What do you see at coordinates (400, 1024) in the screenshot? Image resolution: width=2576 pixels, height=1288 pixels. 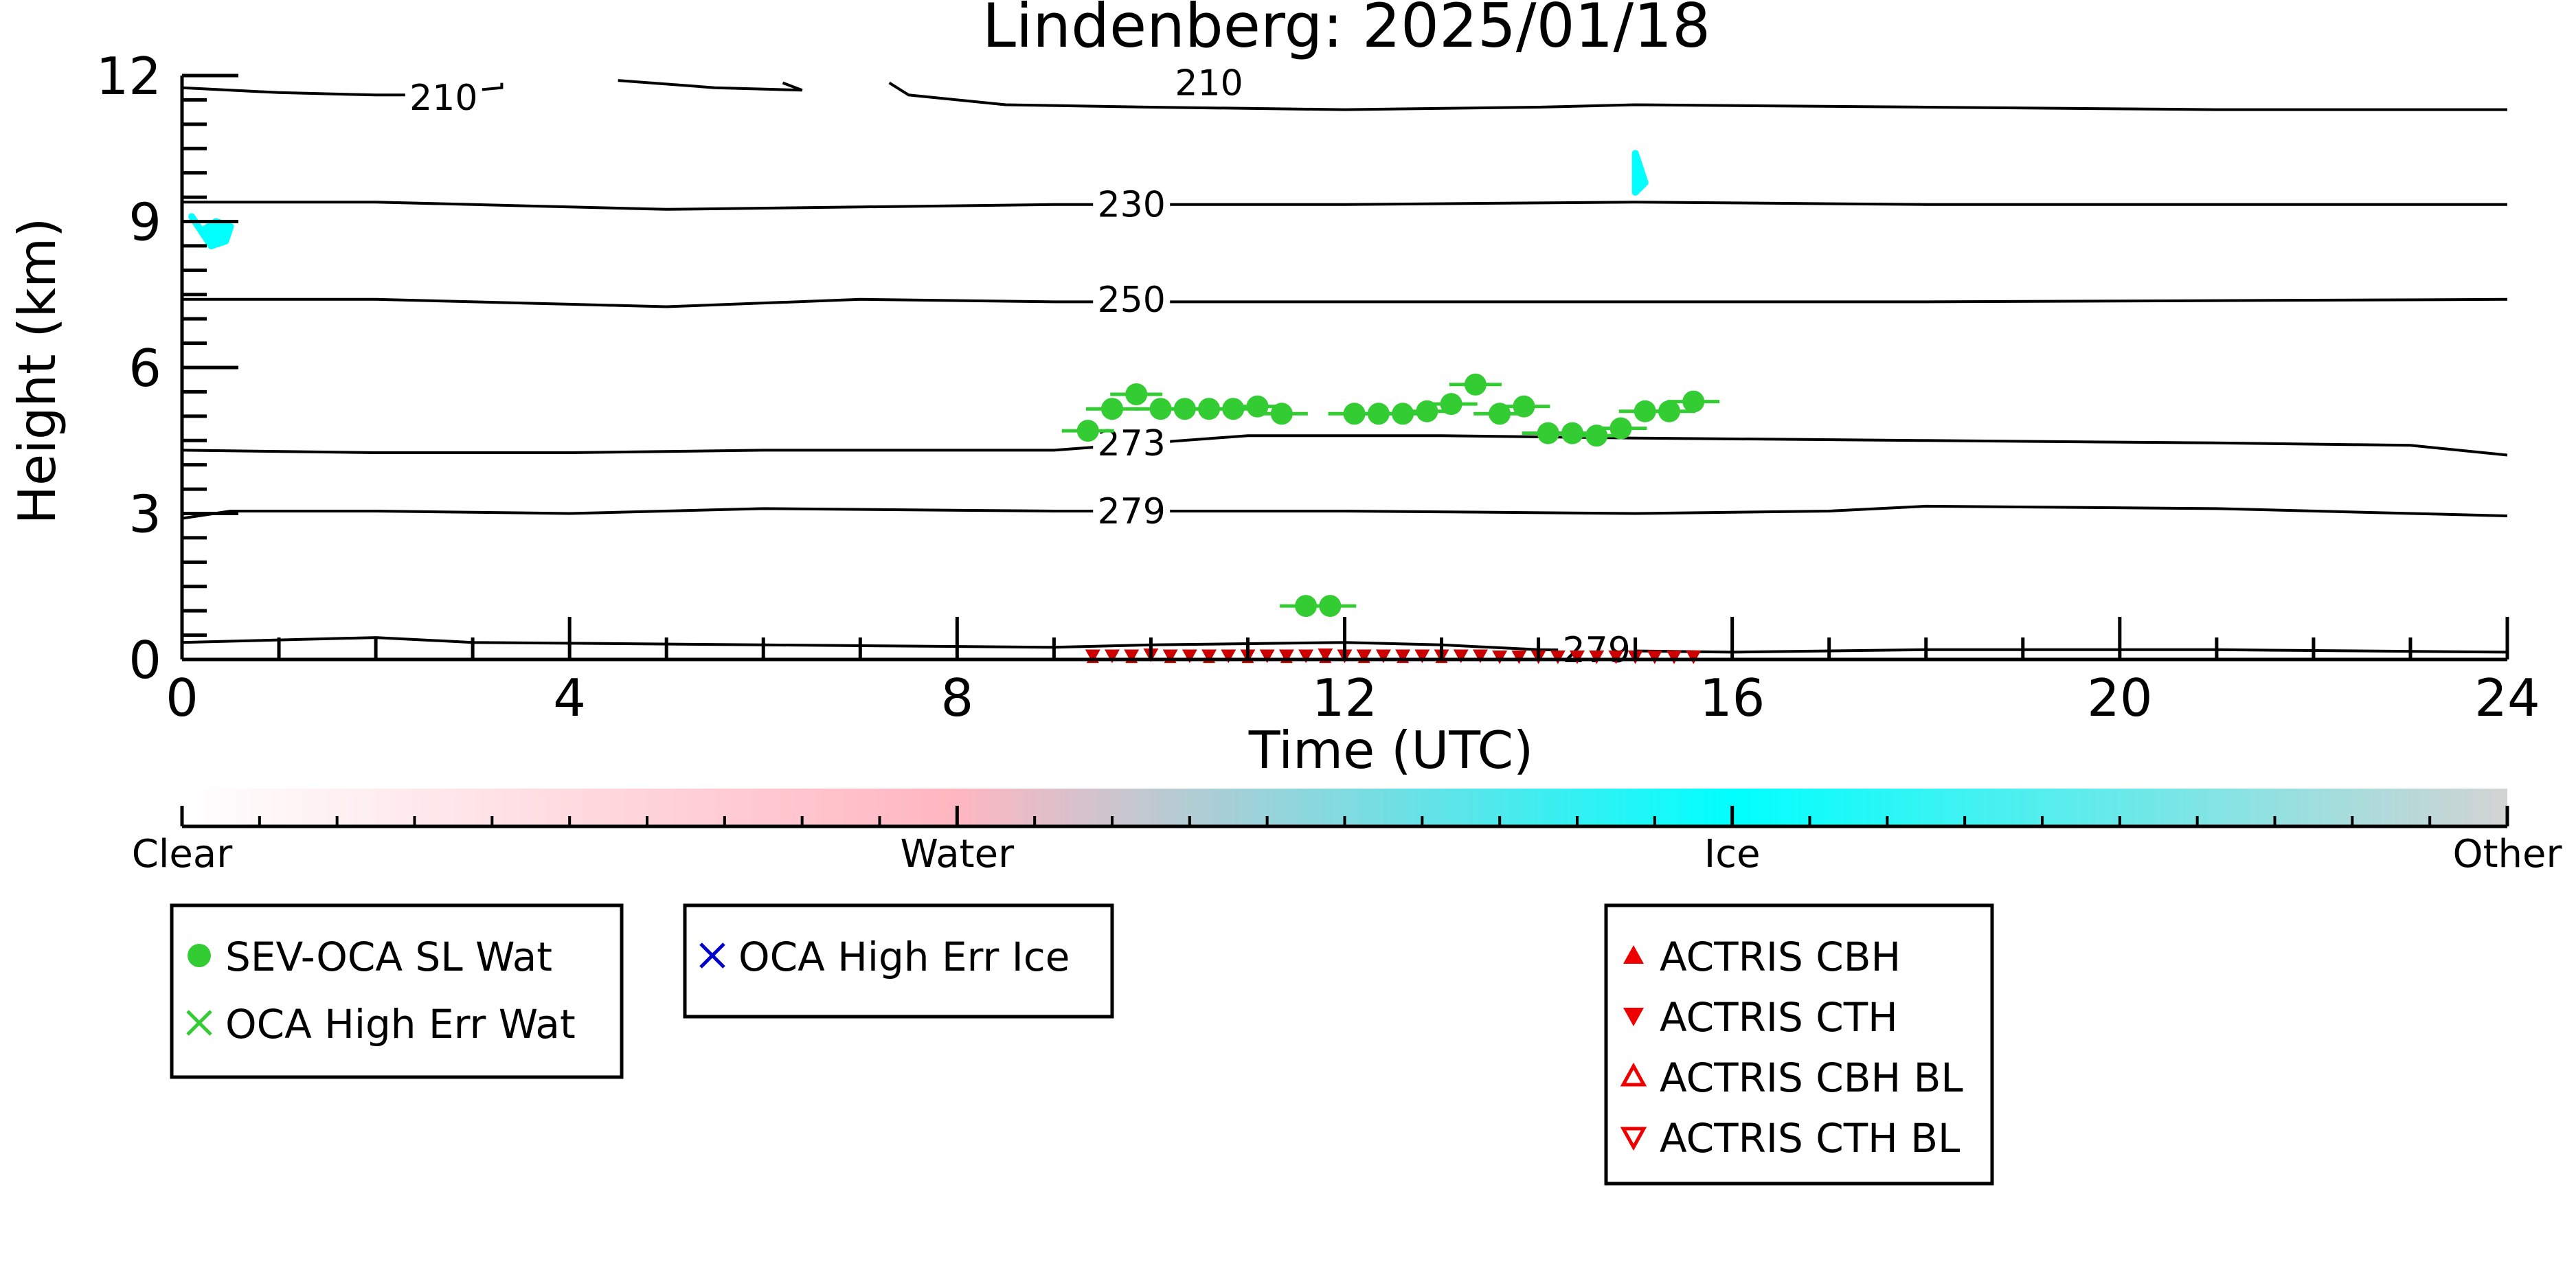 I see `legend-label-oca-high-err-wat: OCA High Err Wat` at bounding box center [400, 1024].